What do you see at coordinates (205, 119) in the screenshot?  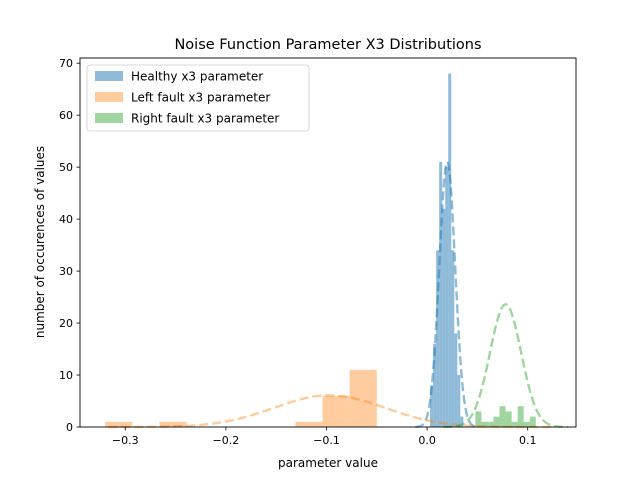 I see `legend-label-2: Right fault x3 parameter` at bounding box center [205, 119].